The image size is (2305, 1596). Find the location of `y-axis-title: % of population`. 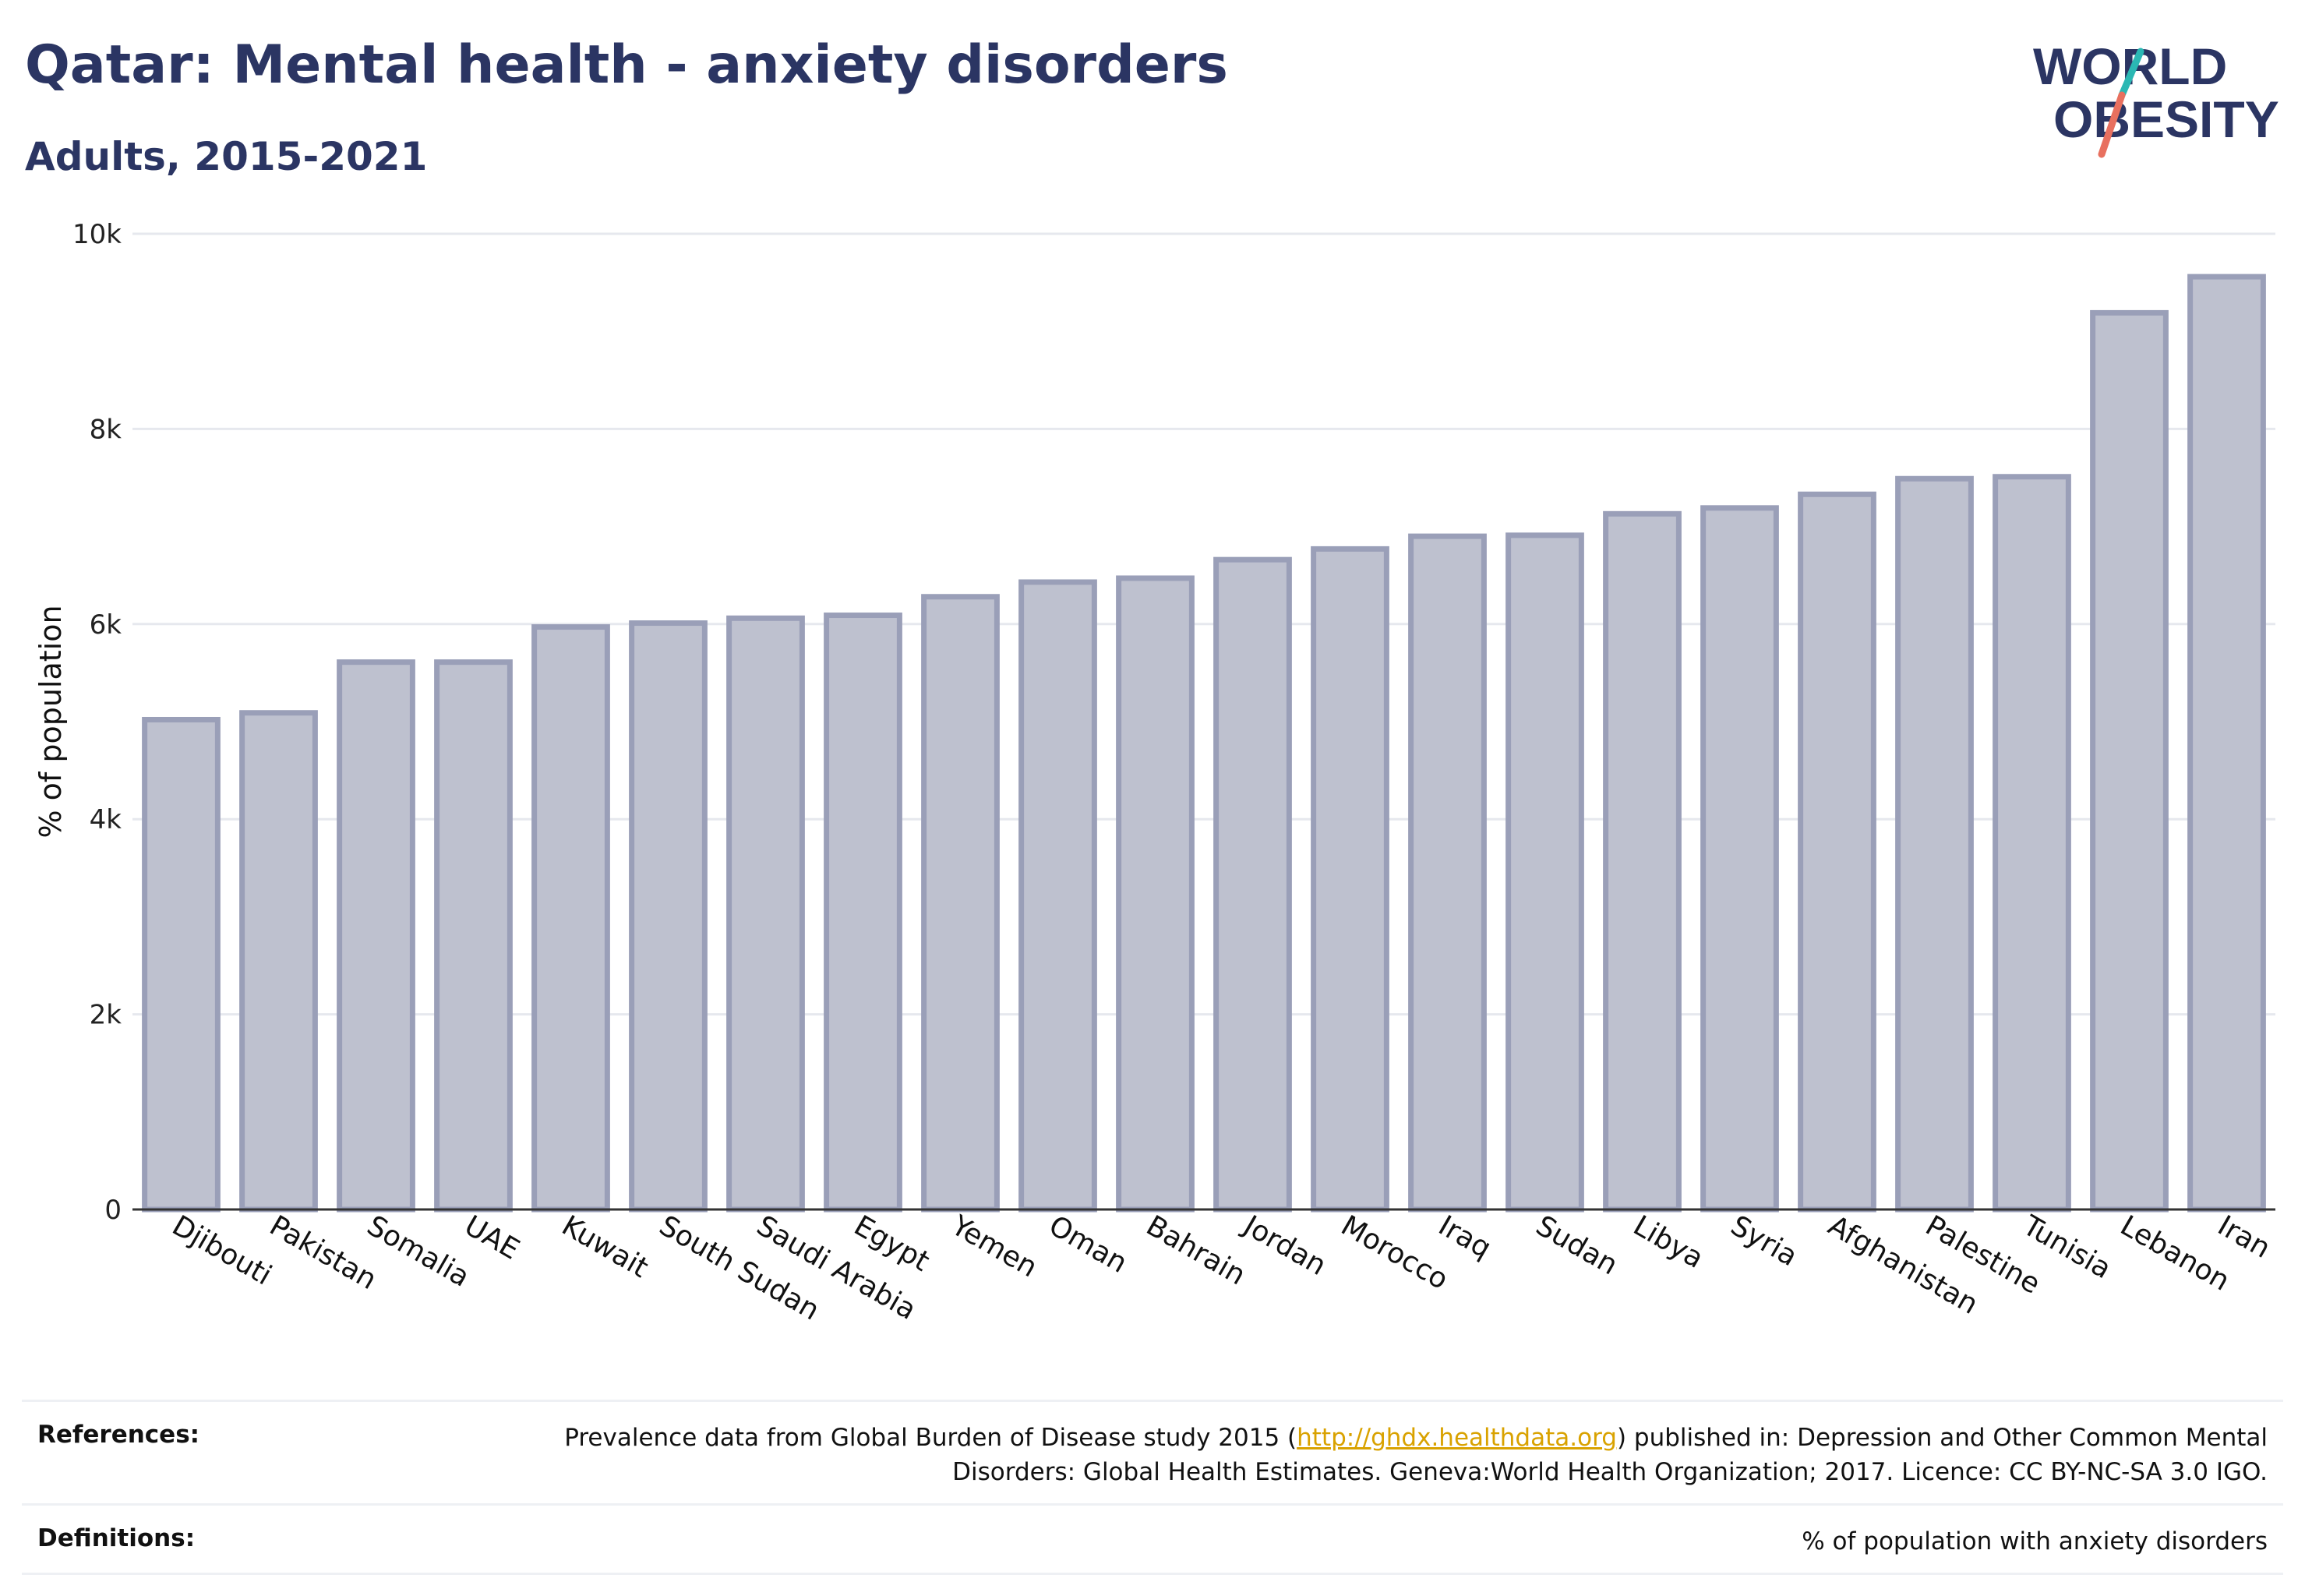

y-axis-title: % of population is located at coordinates (51, 721).